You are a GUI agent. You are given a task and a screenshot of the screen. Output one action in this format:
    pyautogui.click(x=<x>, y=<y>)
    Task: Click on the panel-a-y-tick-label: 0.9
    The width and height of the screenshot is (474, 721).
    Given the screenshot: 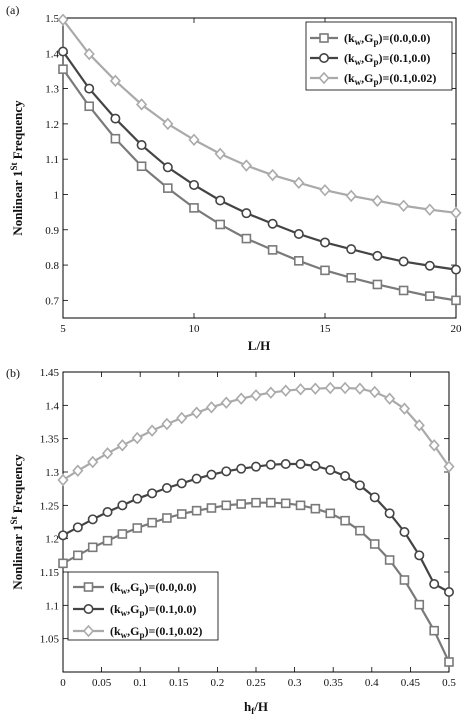 What is the action you would take?
    pyautogui.click(x=52, y=231)
    